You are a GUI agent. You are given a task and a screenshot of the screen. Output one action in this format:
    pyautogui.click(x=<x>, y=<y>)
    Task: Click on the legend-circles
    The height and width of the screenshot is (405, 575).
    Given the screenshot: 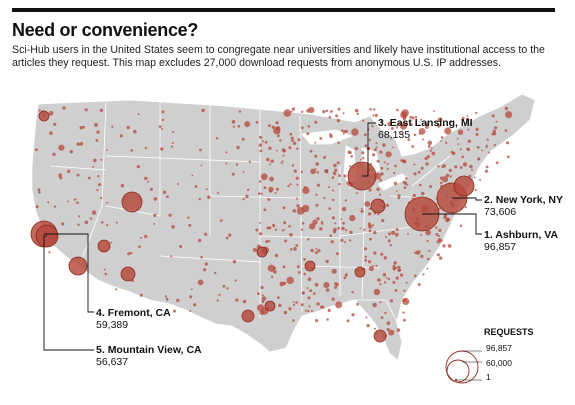 What is the action you would take?
    pyautogui.click(x=463, y=367)
    